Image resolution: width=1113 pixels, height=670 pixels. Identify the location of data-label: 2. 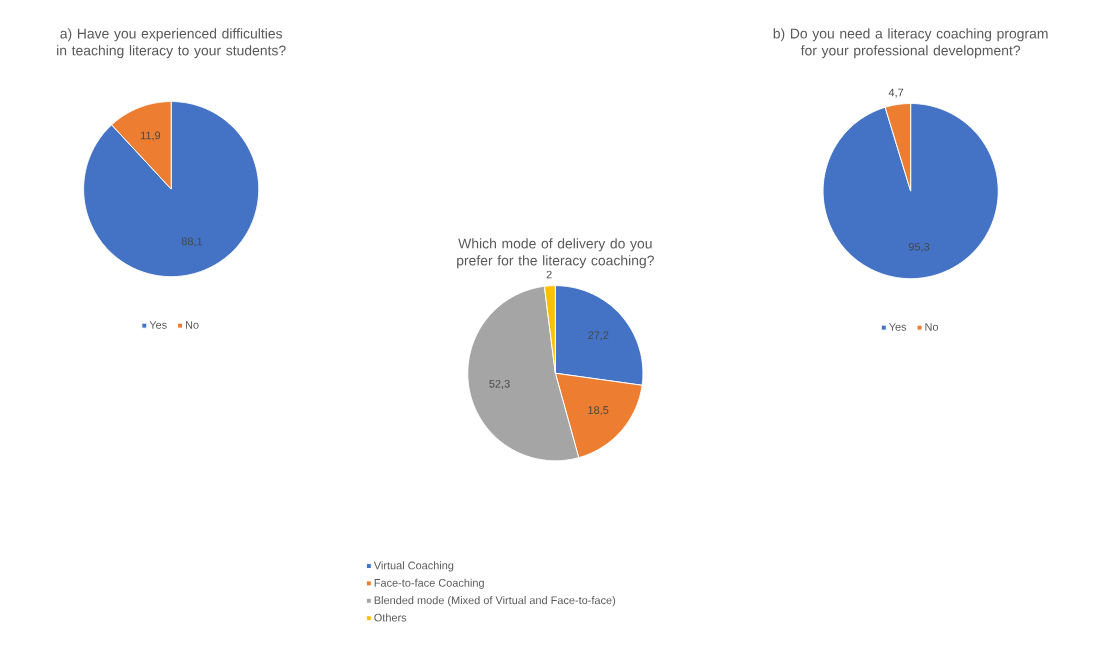
(549, 274).